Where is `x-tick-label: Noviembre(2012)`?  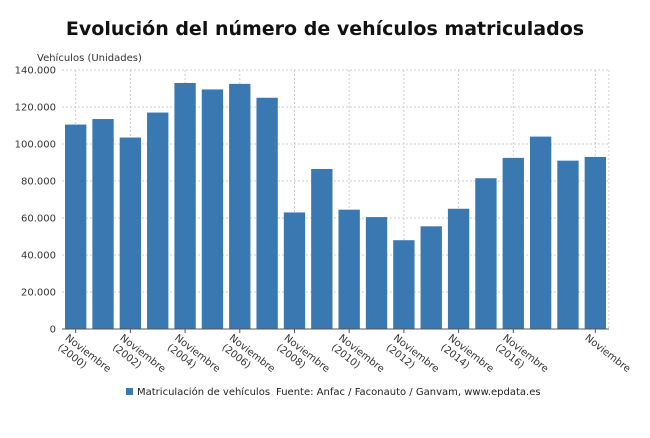 x-tick-label: Noviembre(2012) is located at coordinates (412, 359).